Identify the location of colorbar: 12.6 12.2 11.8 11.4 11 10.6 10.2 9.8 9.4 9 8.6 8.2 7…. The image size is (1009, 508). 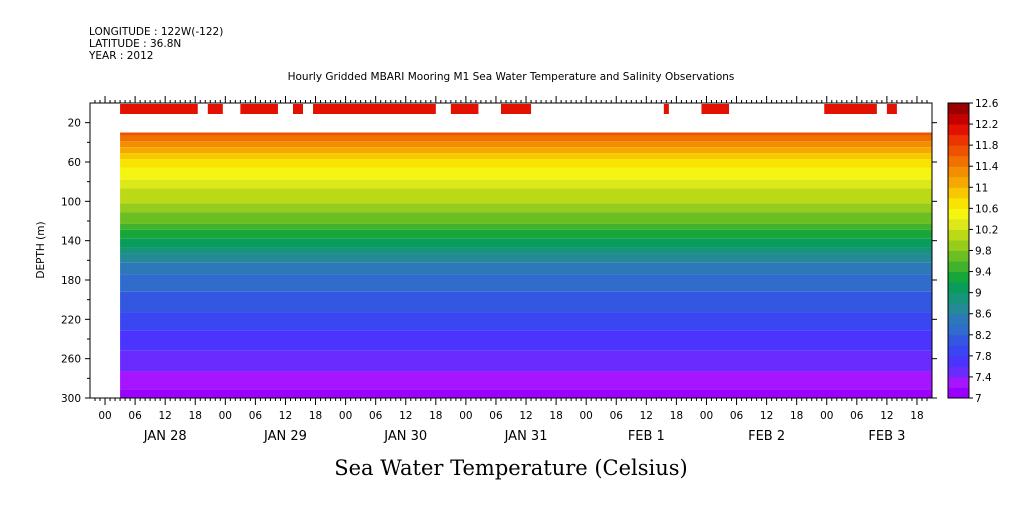
(973, 251).